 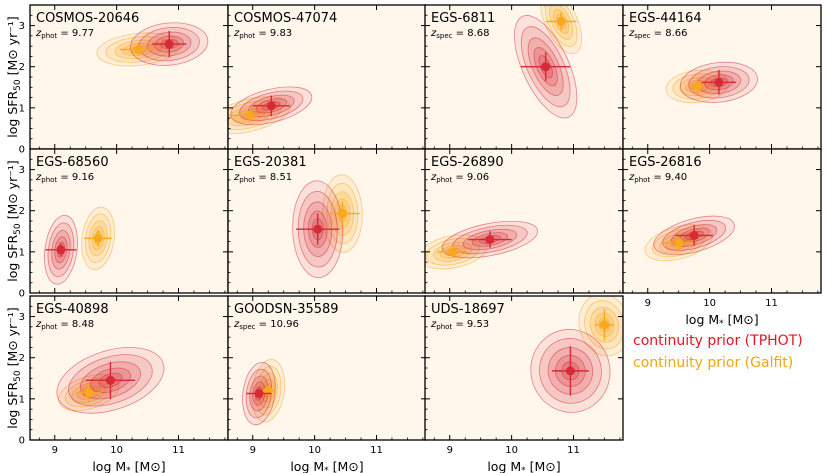 What do you see at coordinates (460, 34) in the screenshot?
I see `panel-redshift: zspec = 8.68` at bounding box center [460, 34].